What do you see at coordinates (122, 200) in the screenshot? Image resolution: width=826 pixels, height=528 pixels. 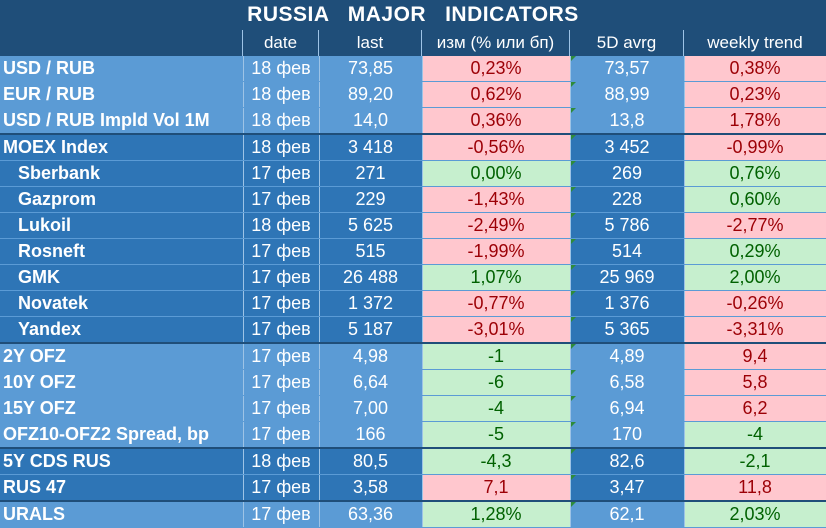 I see `indicator-name: Gazprom` at bounding box center [122, 200].